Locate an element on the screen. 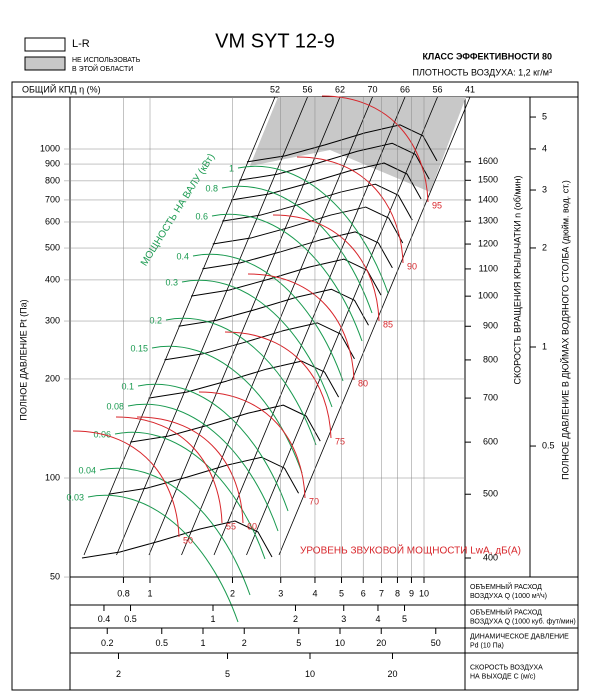 This screenshot has width=590, height=698. x-tick-label: 3 is located at coordinates (343, 619).